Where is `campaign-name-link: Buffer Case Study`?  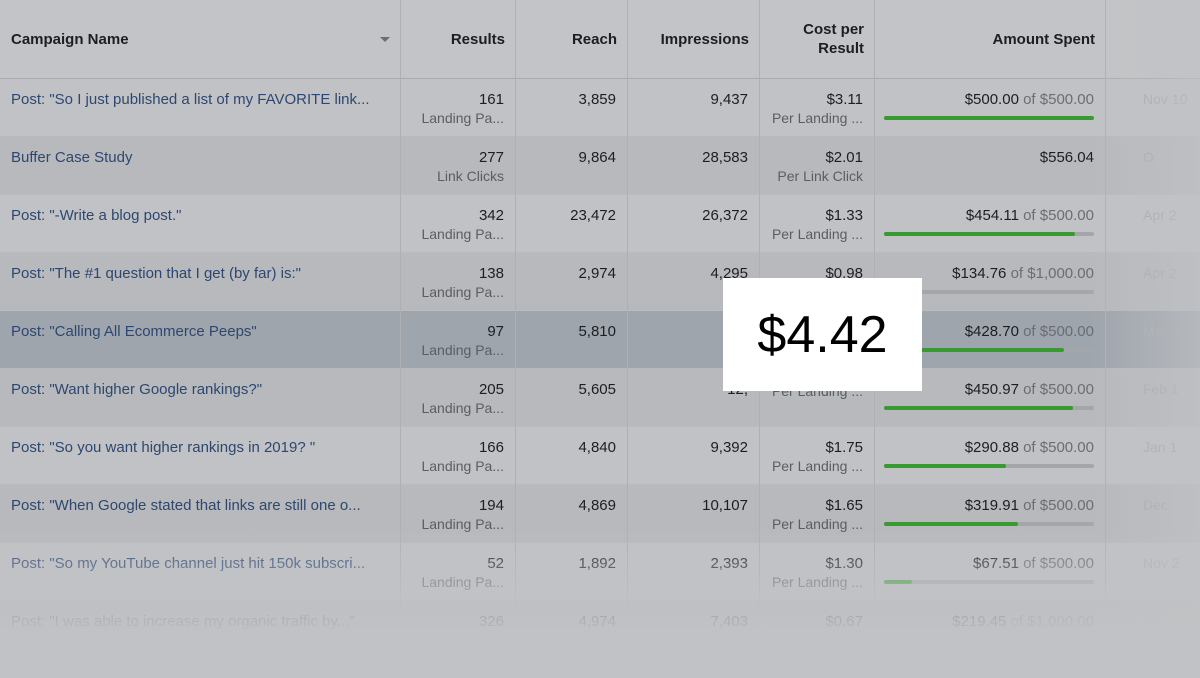 campaign-name-link: Buffer Case Study is located at coordinates (72, 157).